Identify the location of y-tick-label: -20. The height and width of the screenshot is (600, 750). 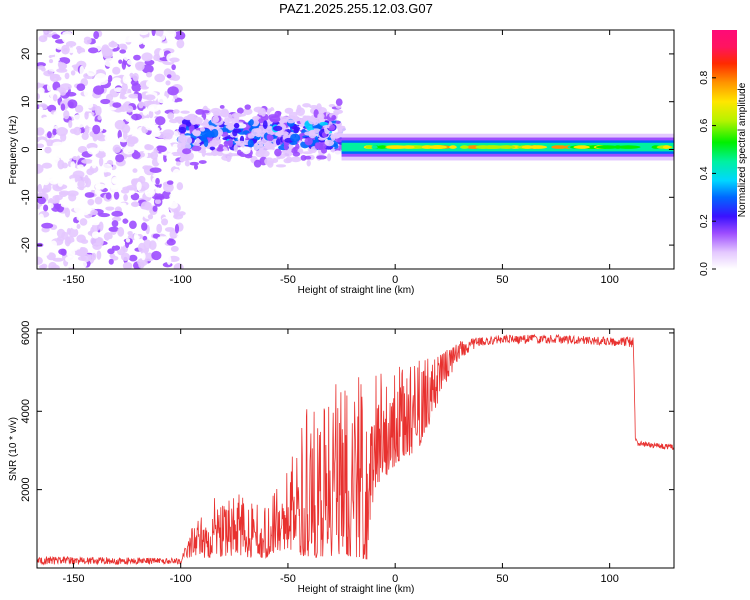
(26, 245).